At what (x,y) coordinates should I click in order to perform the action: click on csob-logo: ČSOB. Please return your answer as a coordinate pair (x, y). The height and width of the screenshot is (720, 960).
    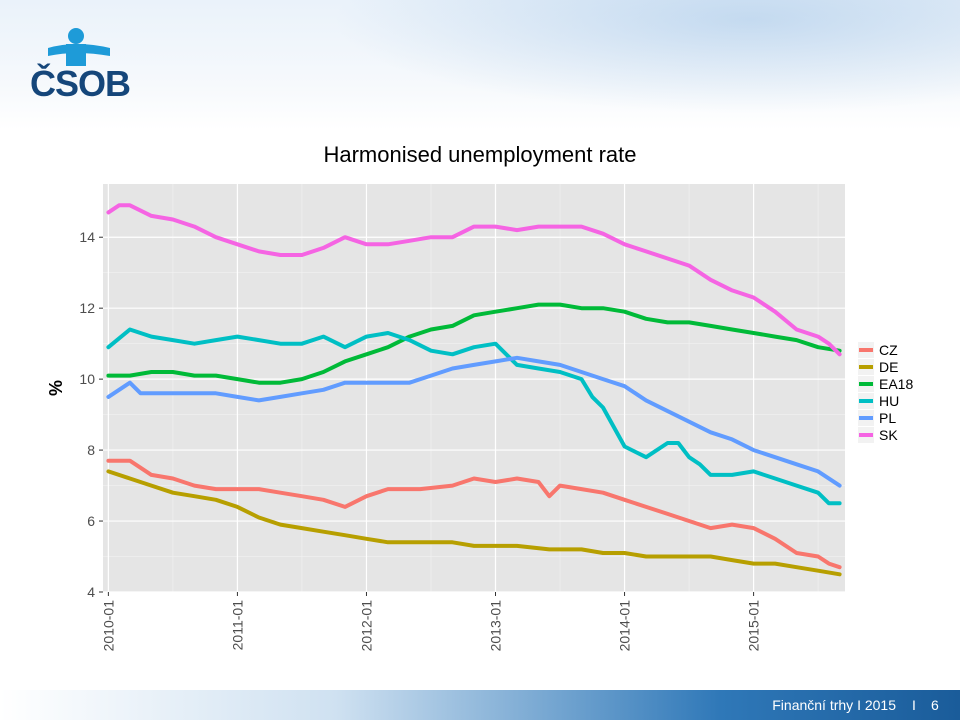
    Looking at the image, I should click on (79, 65).